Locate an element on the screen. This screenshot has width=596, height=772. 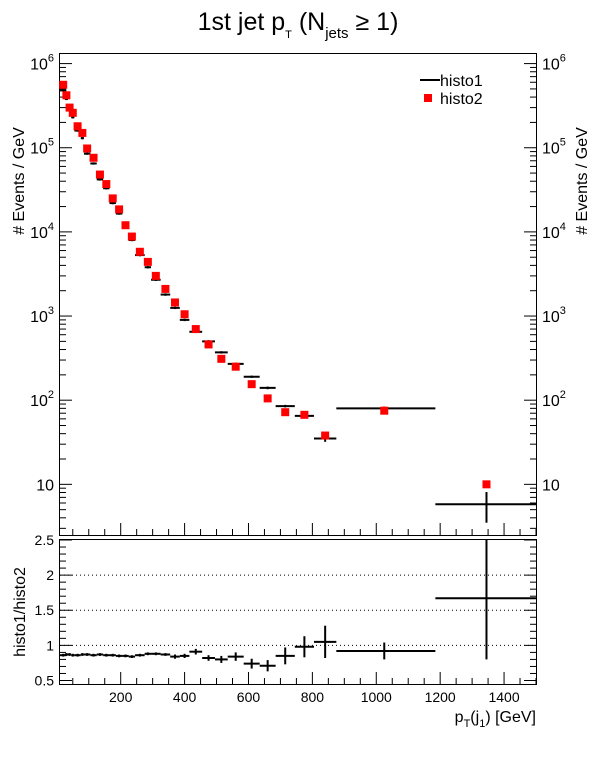
title-sub-t: T is located at coordinates (288, 35).